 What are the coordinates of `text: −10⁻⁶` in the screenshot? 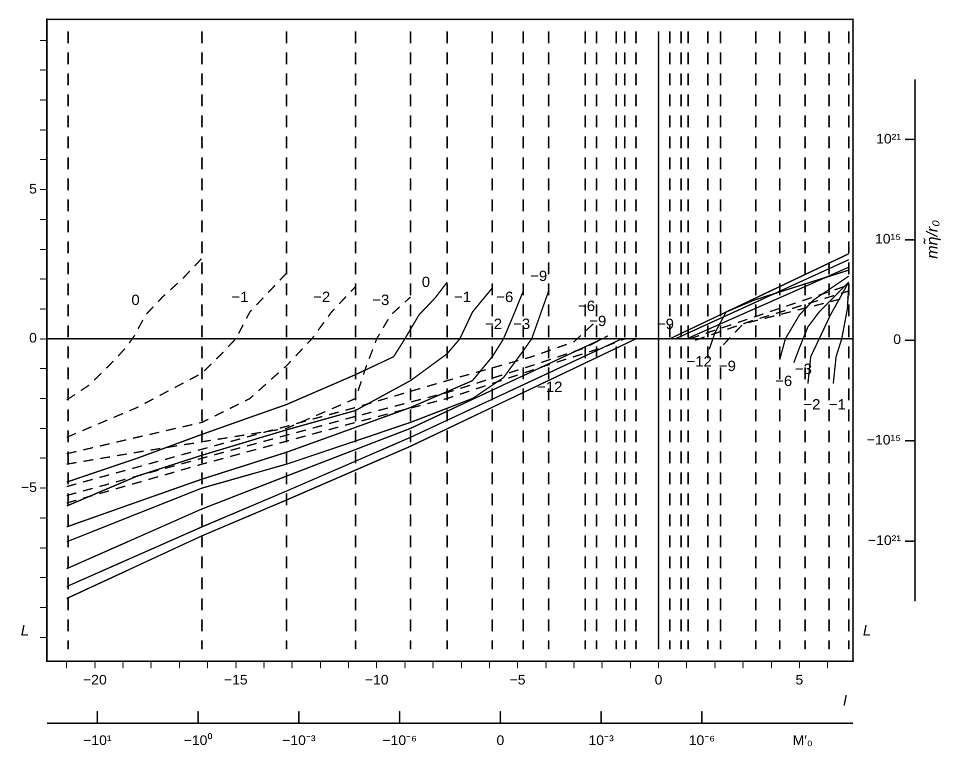 It's located at (399, 740).